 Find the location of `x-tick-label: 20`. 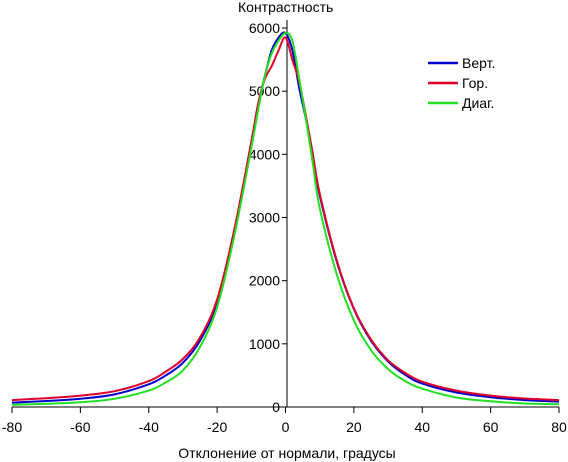

x-tick-label: 20 is located at coordinates (354, 427).